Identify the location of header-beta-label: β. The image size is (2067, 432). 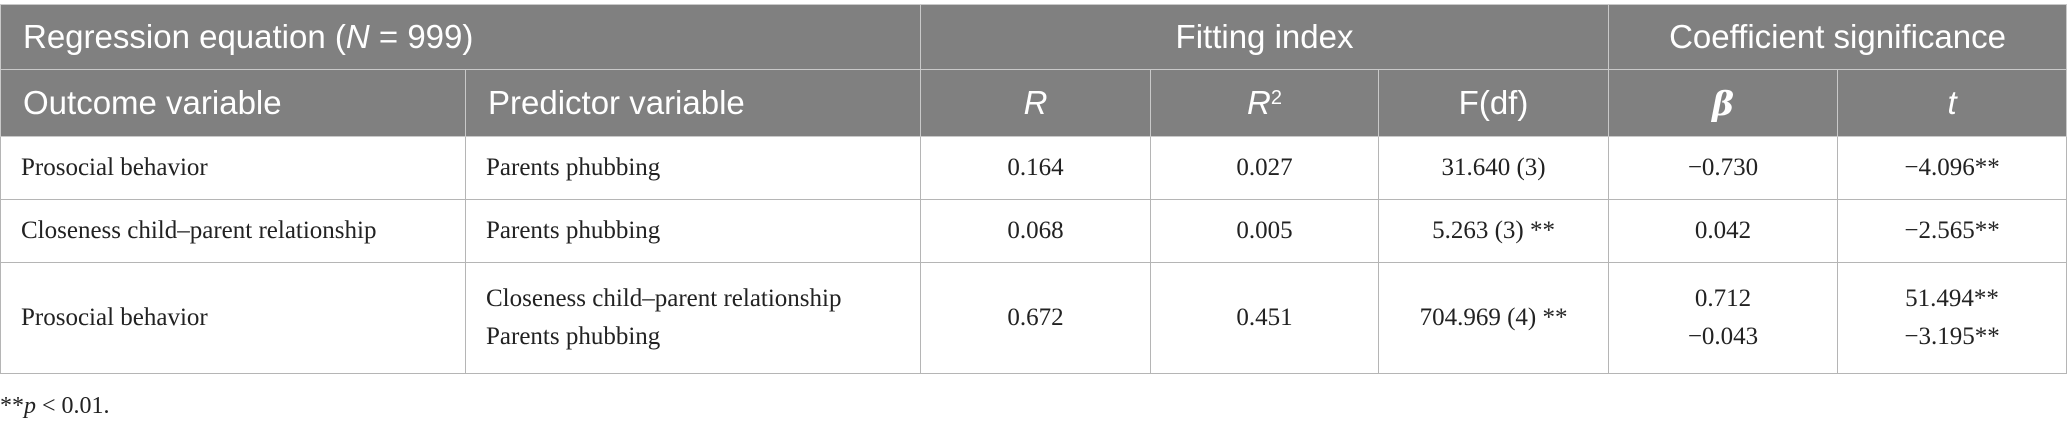
(1723, 103).